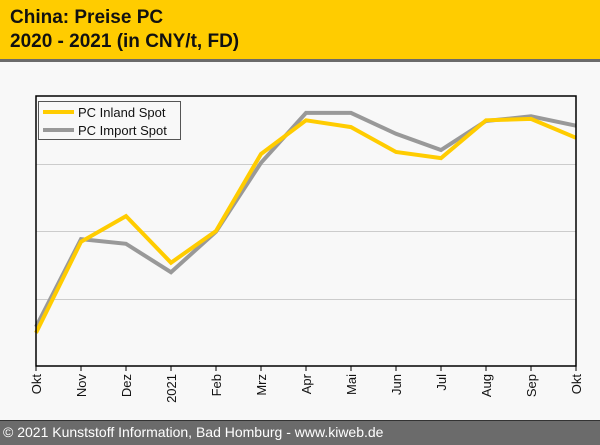 This screenshot has height=445, width=600. What do you see at coordinates (486, 385) in the screenshot?
I see `x-tick-label-10: Aug` at bounding box center [486, 385].